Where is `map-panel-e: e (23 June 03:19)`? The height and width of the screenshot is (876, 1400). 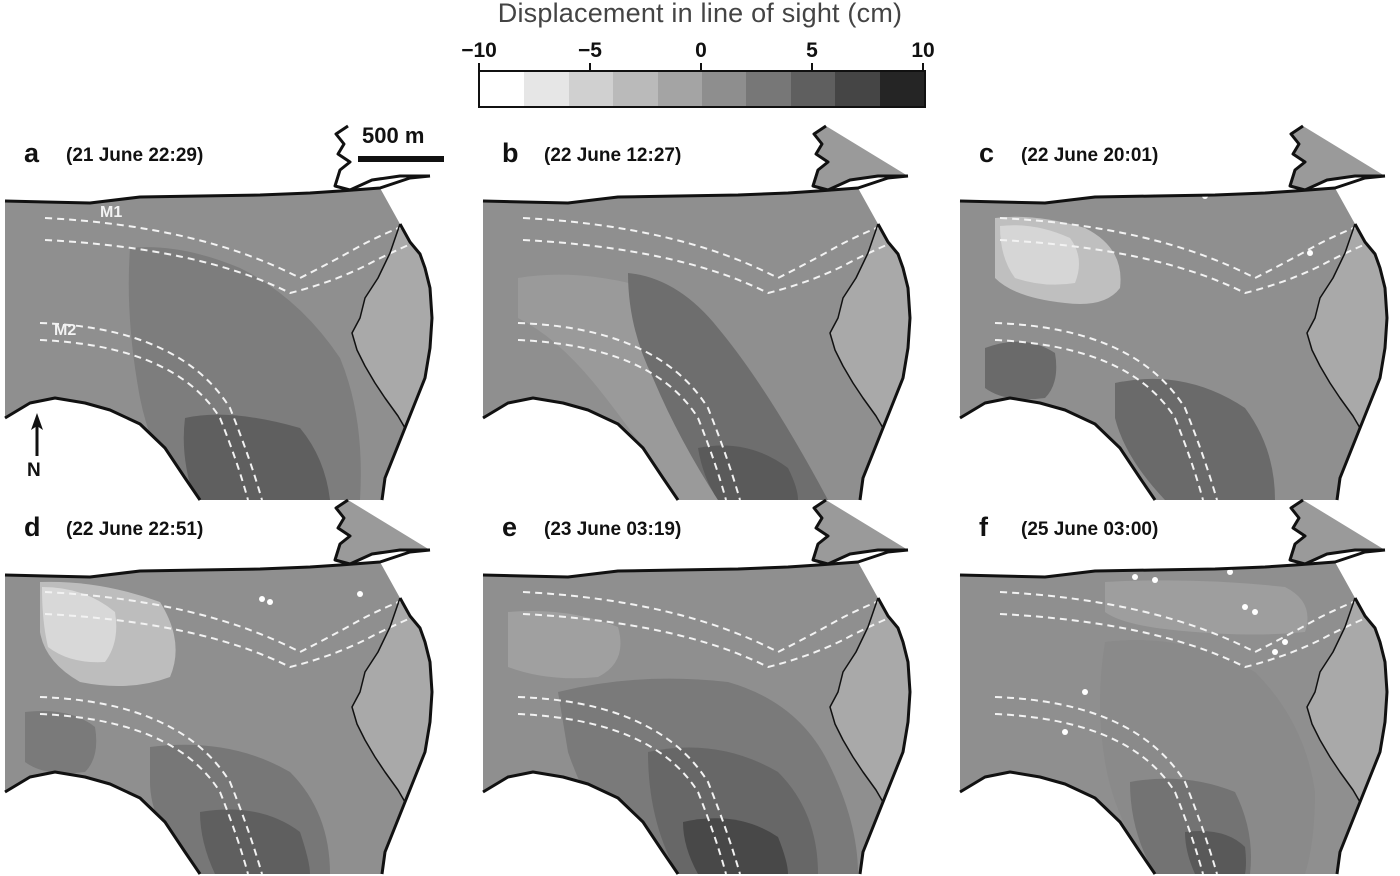 map-panel-e: e (23 June 03:19) is located at coordinates (708, 683).